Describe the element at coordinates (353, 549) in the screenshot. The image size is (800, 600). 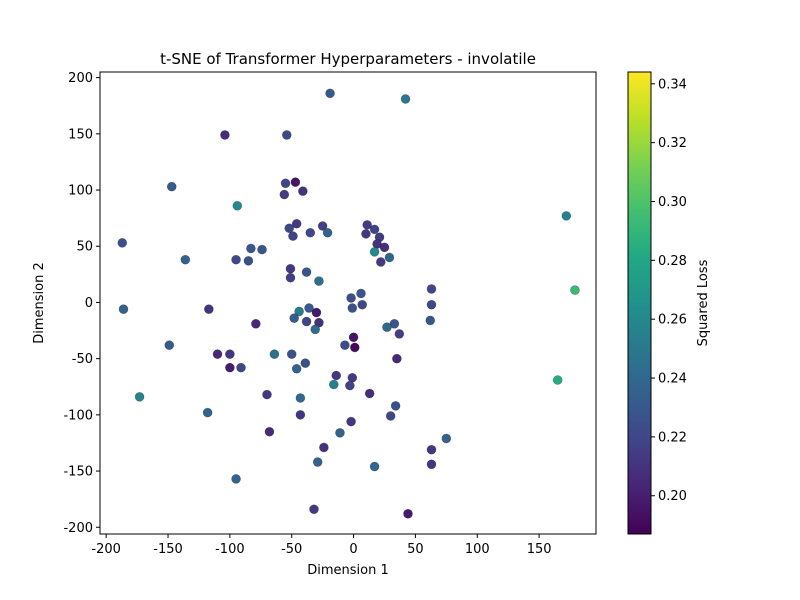
I see `x-tick-label: 0` at that location.